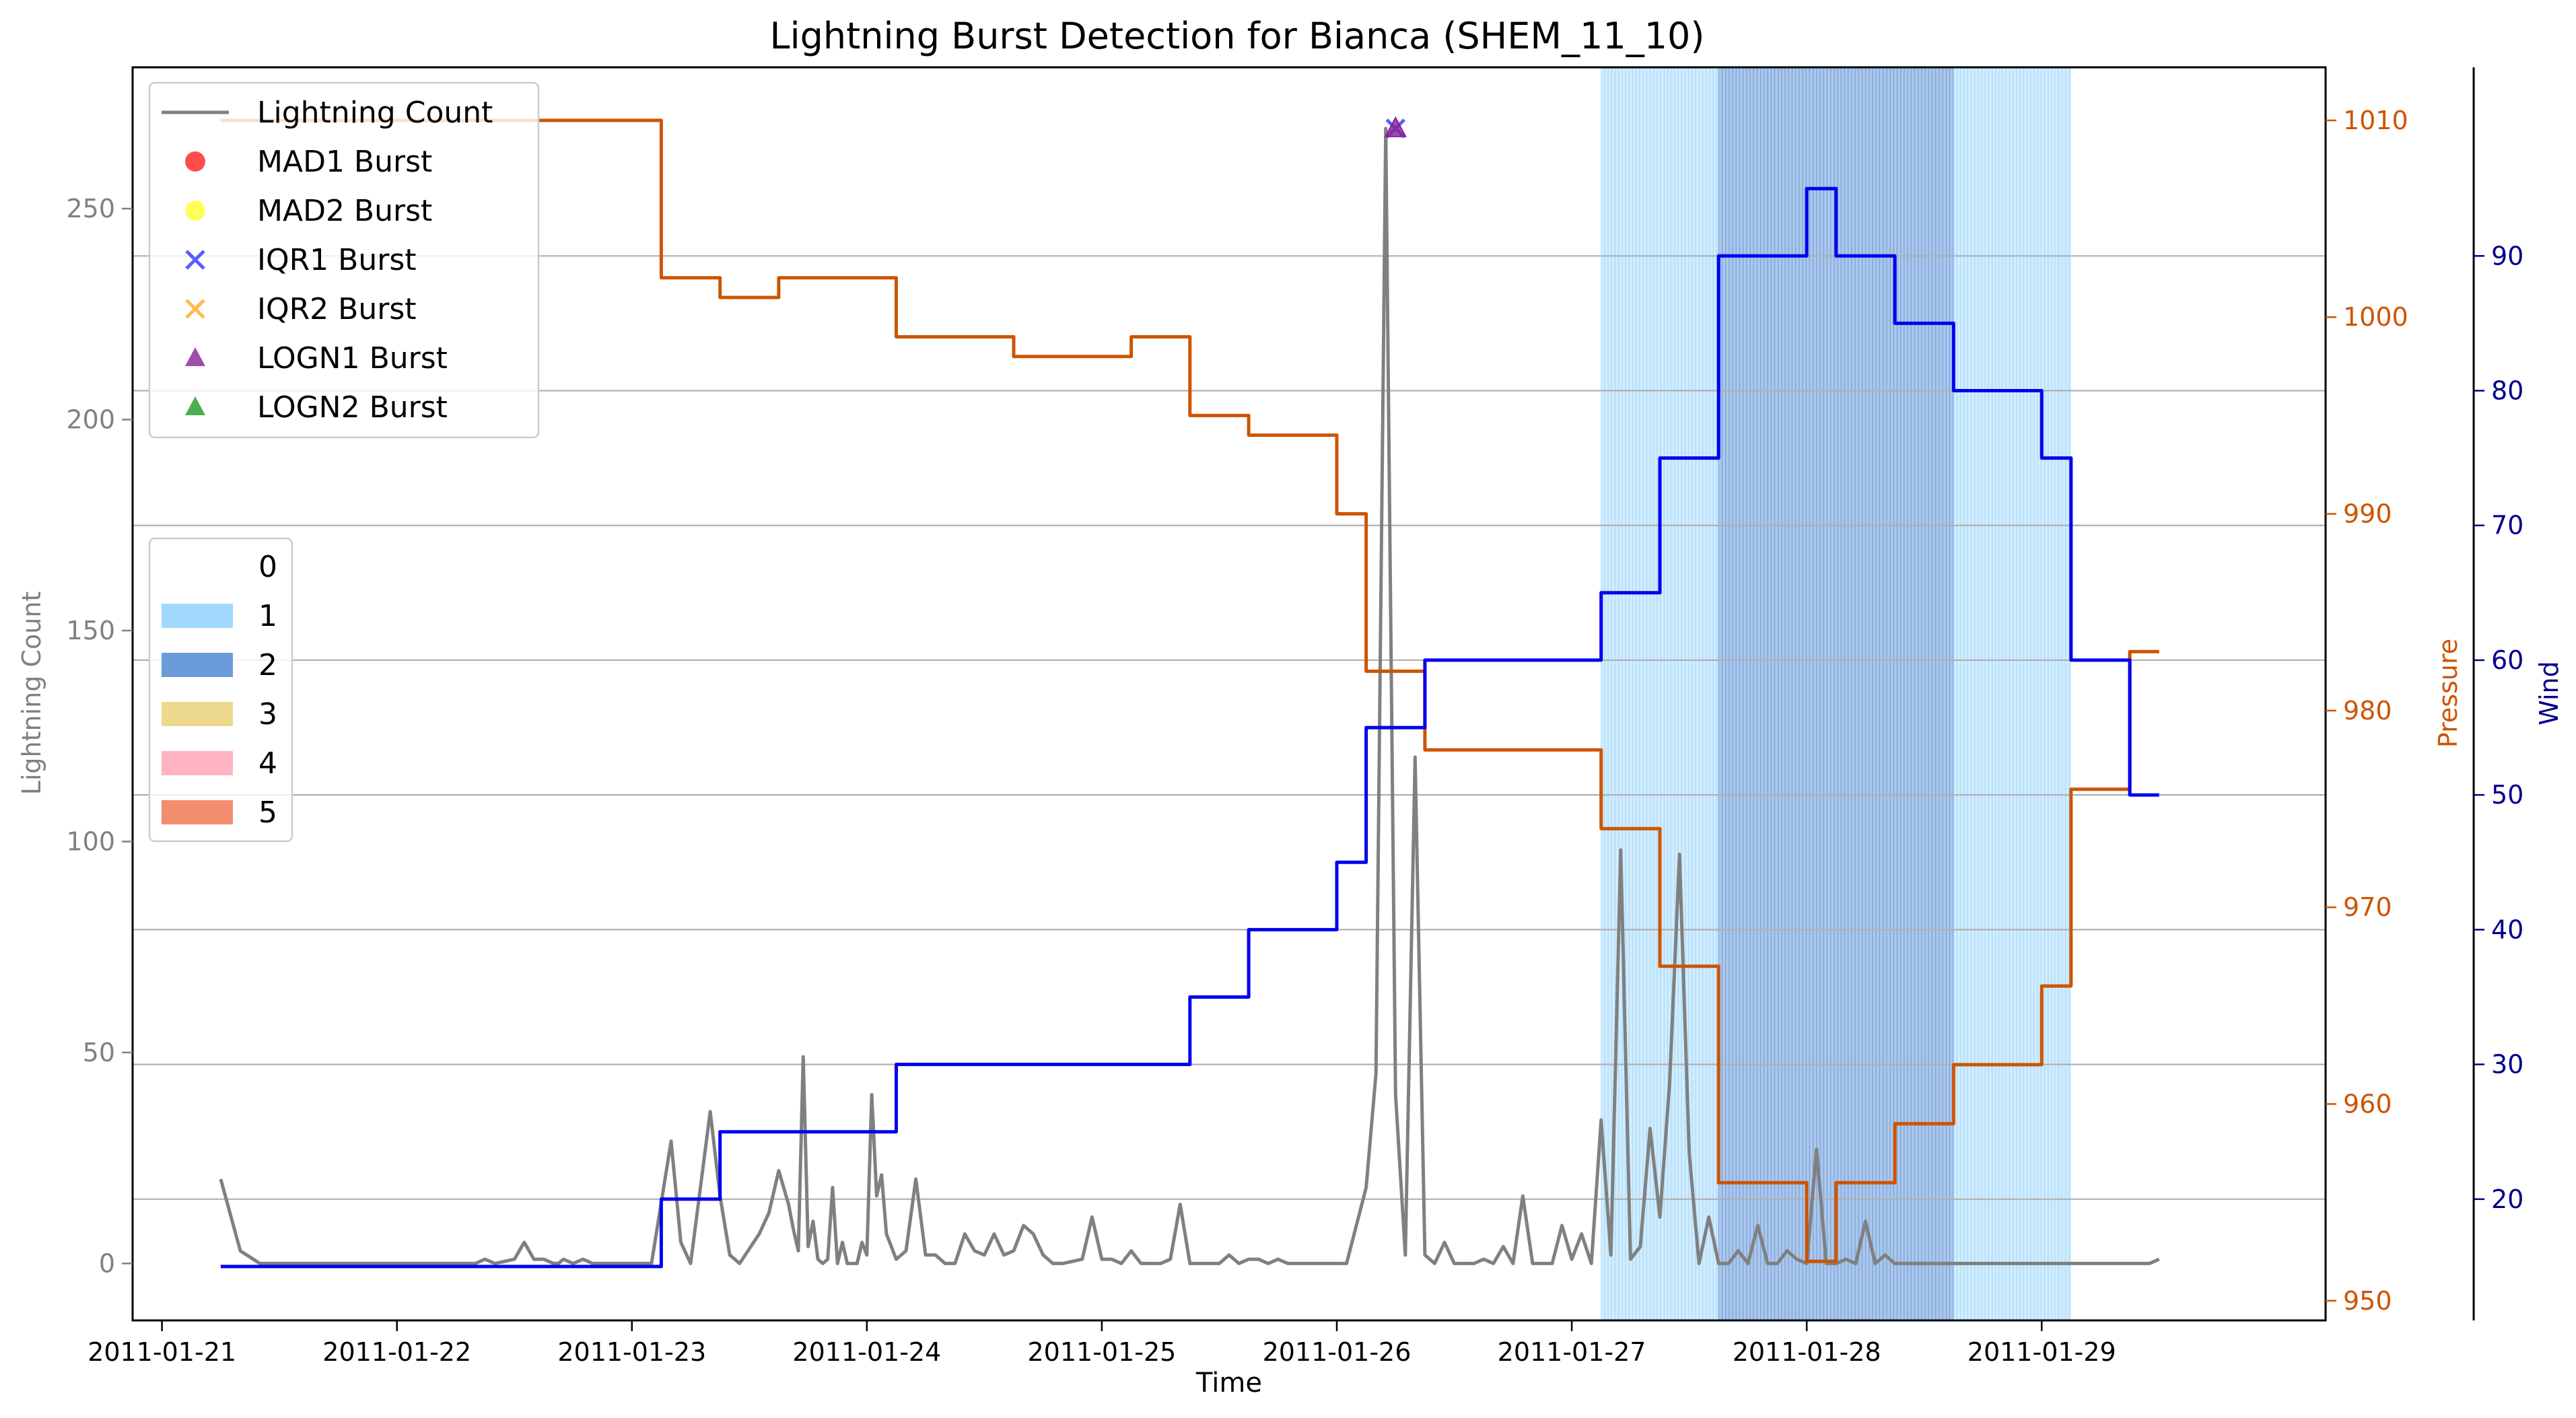 The width and height of the screenshot is (2576, 1418). What do you see at coordinates (2549, 693) in the screenshot?
I see `wind-axis-label: Wind` at bounding box center [2549, 693].